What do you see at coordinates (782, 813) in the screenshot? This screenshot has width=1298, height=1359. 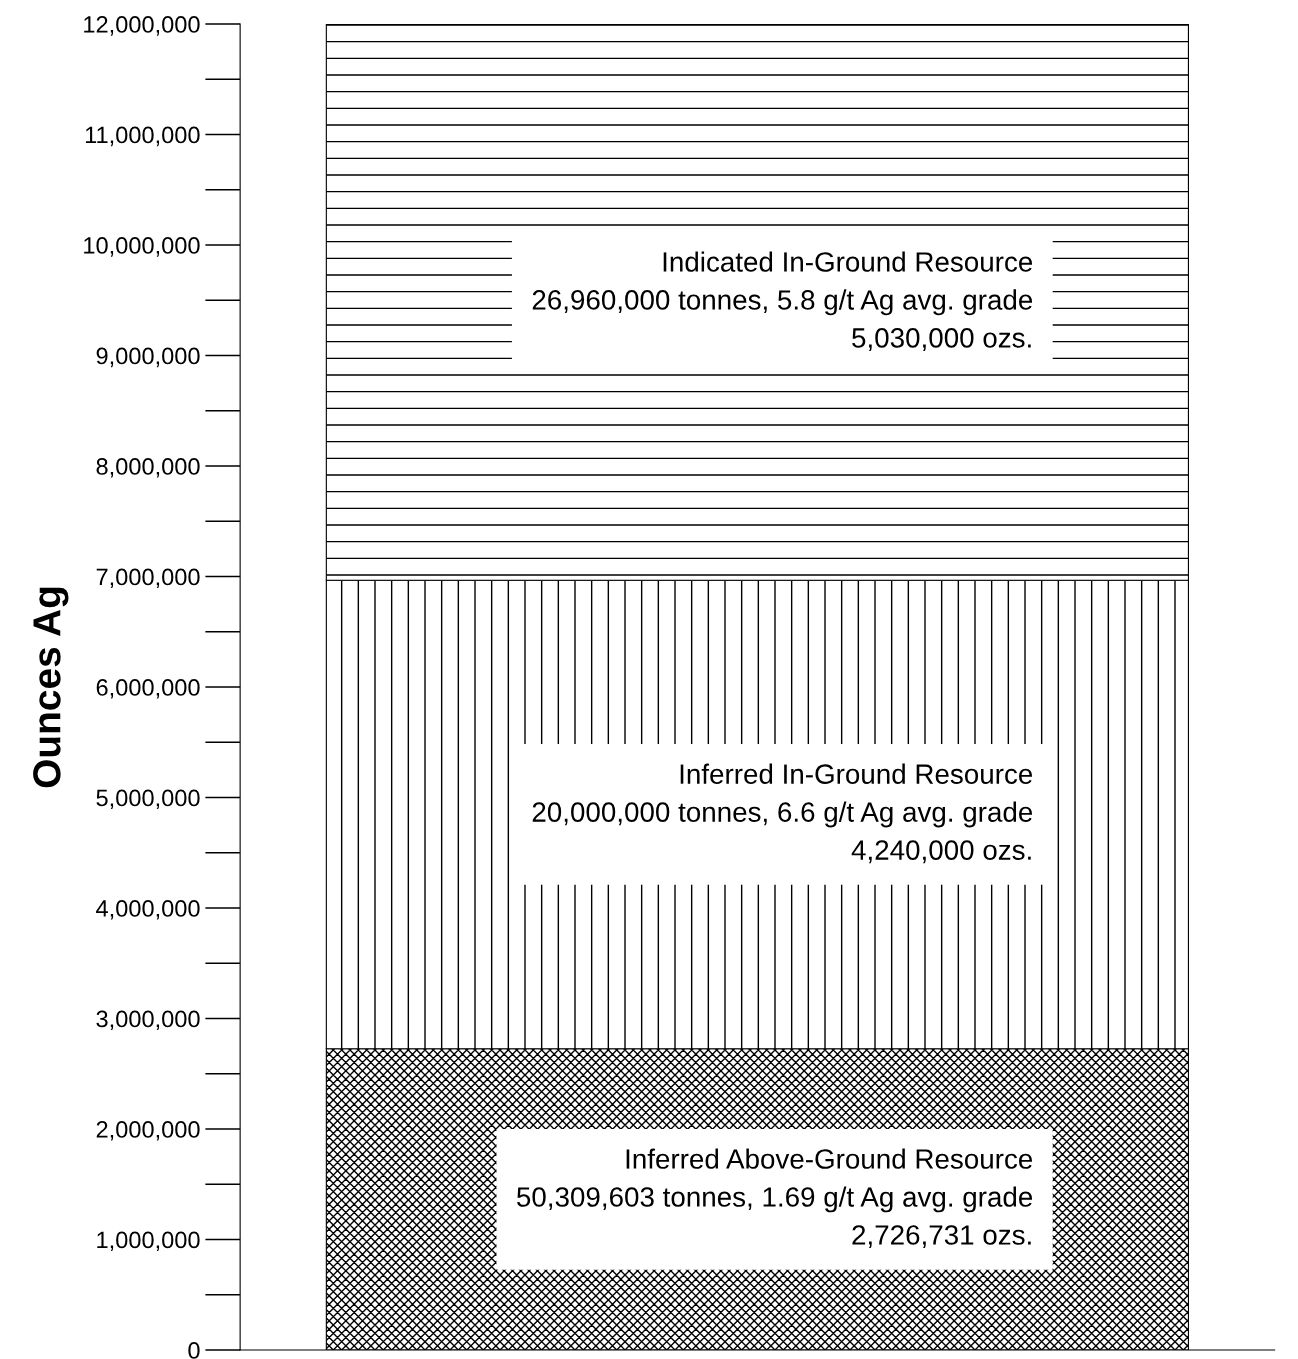 I see `annotation: Inferred In-Ground Resource 20,000,000 tonnes, 6.6 g/t Ag avg. grade 4,240,000 ozs.` at bounding box center [782, 813].